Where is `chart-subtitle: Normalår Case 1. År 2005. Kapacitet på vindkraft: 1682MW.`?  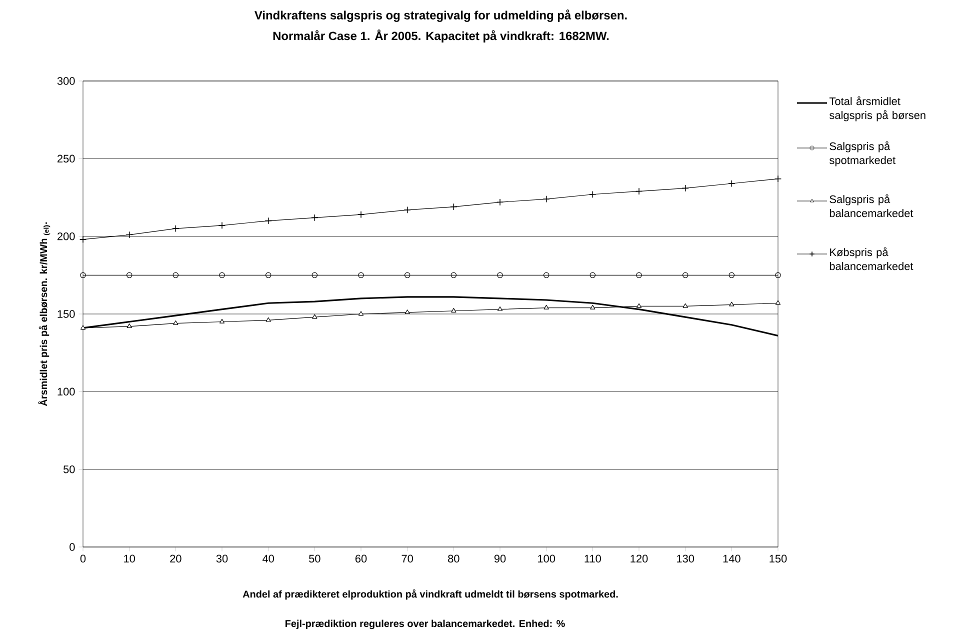
chart-subtitle: Normalår Case 1. År 2005. Kapacitet på vindkraft: 1682MW. is located at coordinates (441, 35).